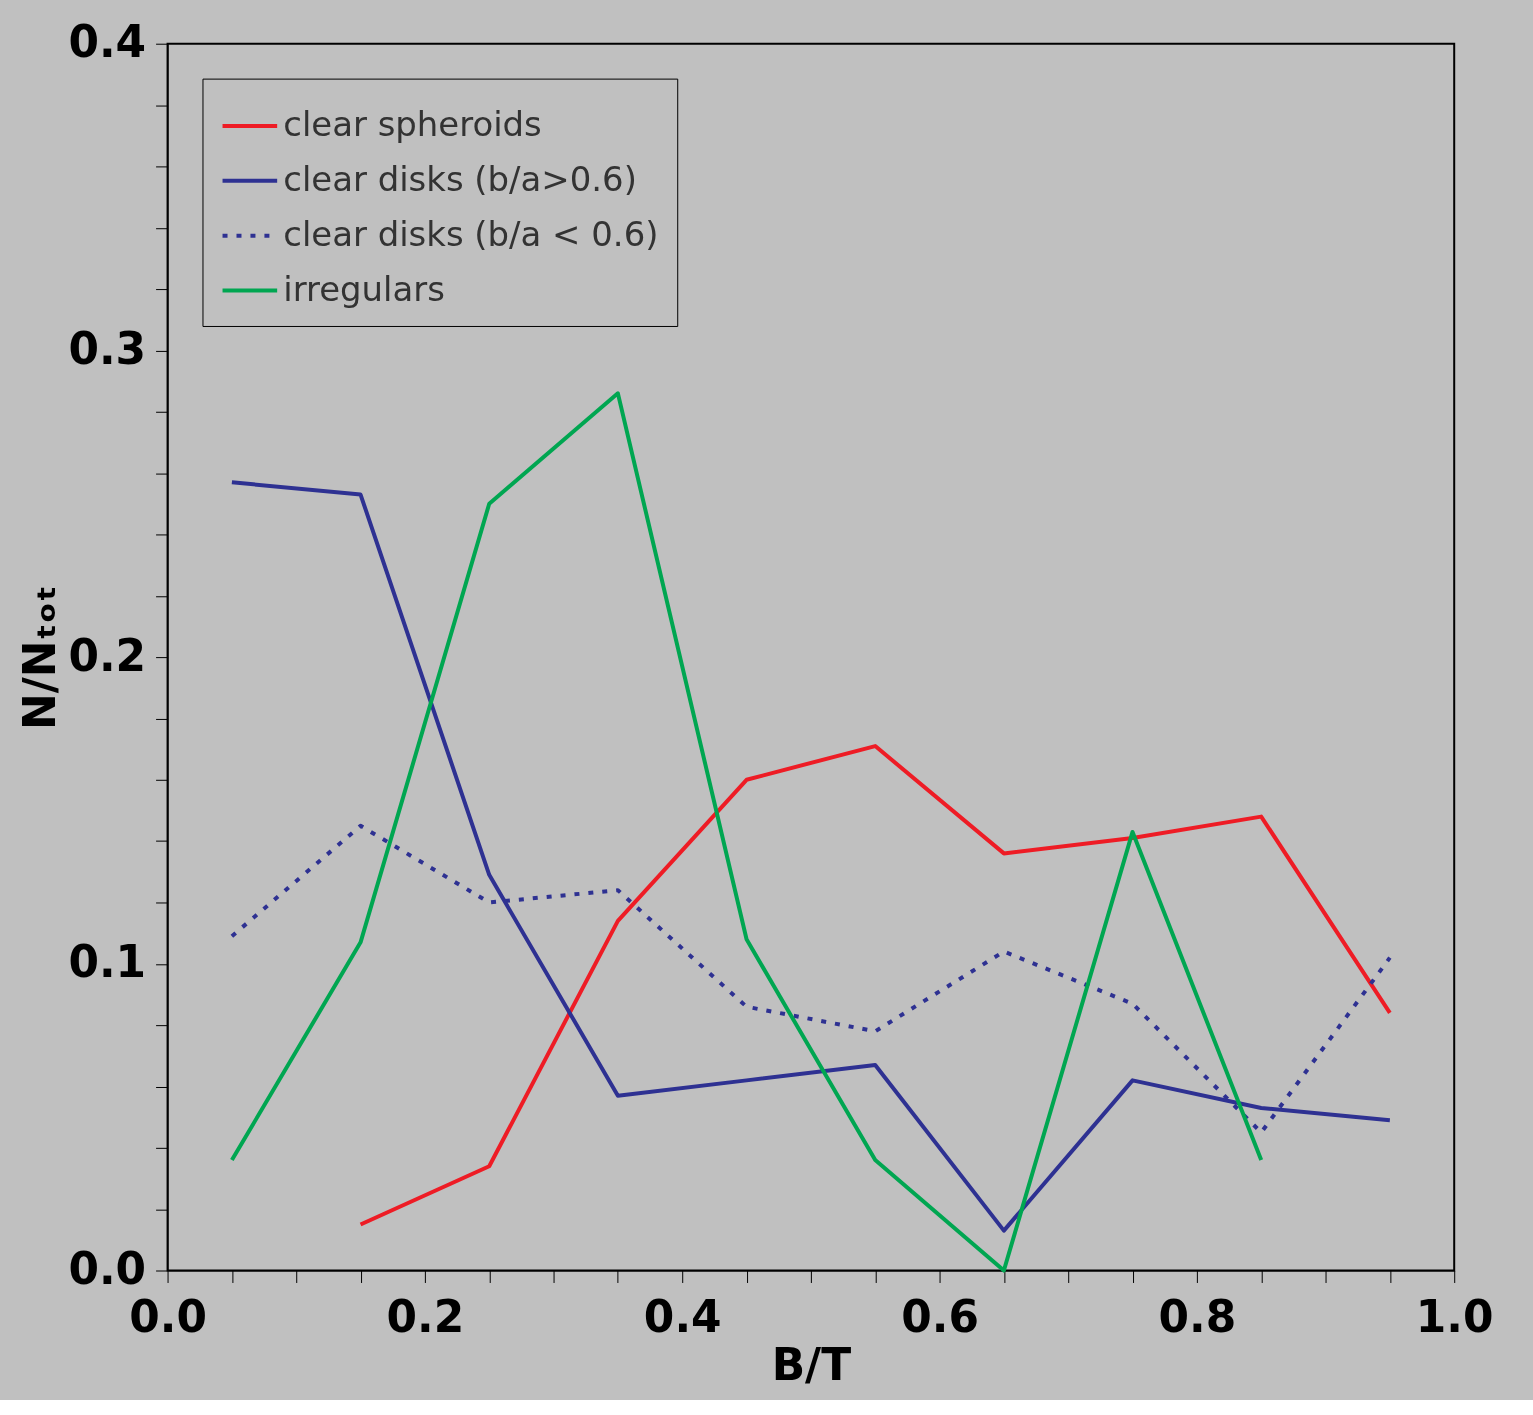  I want to click on legend-label: irregulars, so click(364, 289).